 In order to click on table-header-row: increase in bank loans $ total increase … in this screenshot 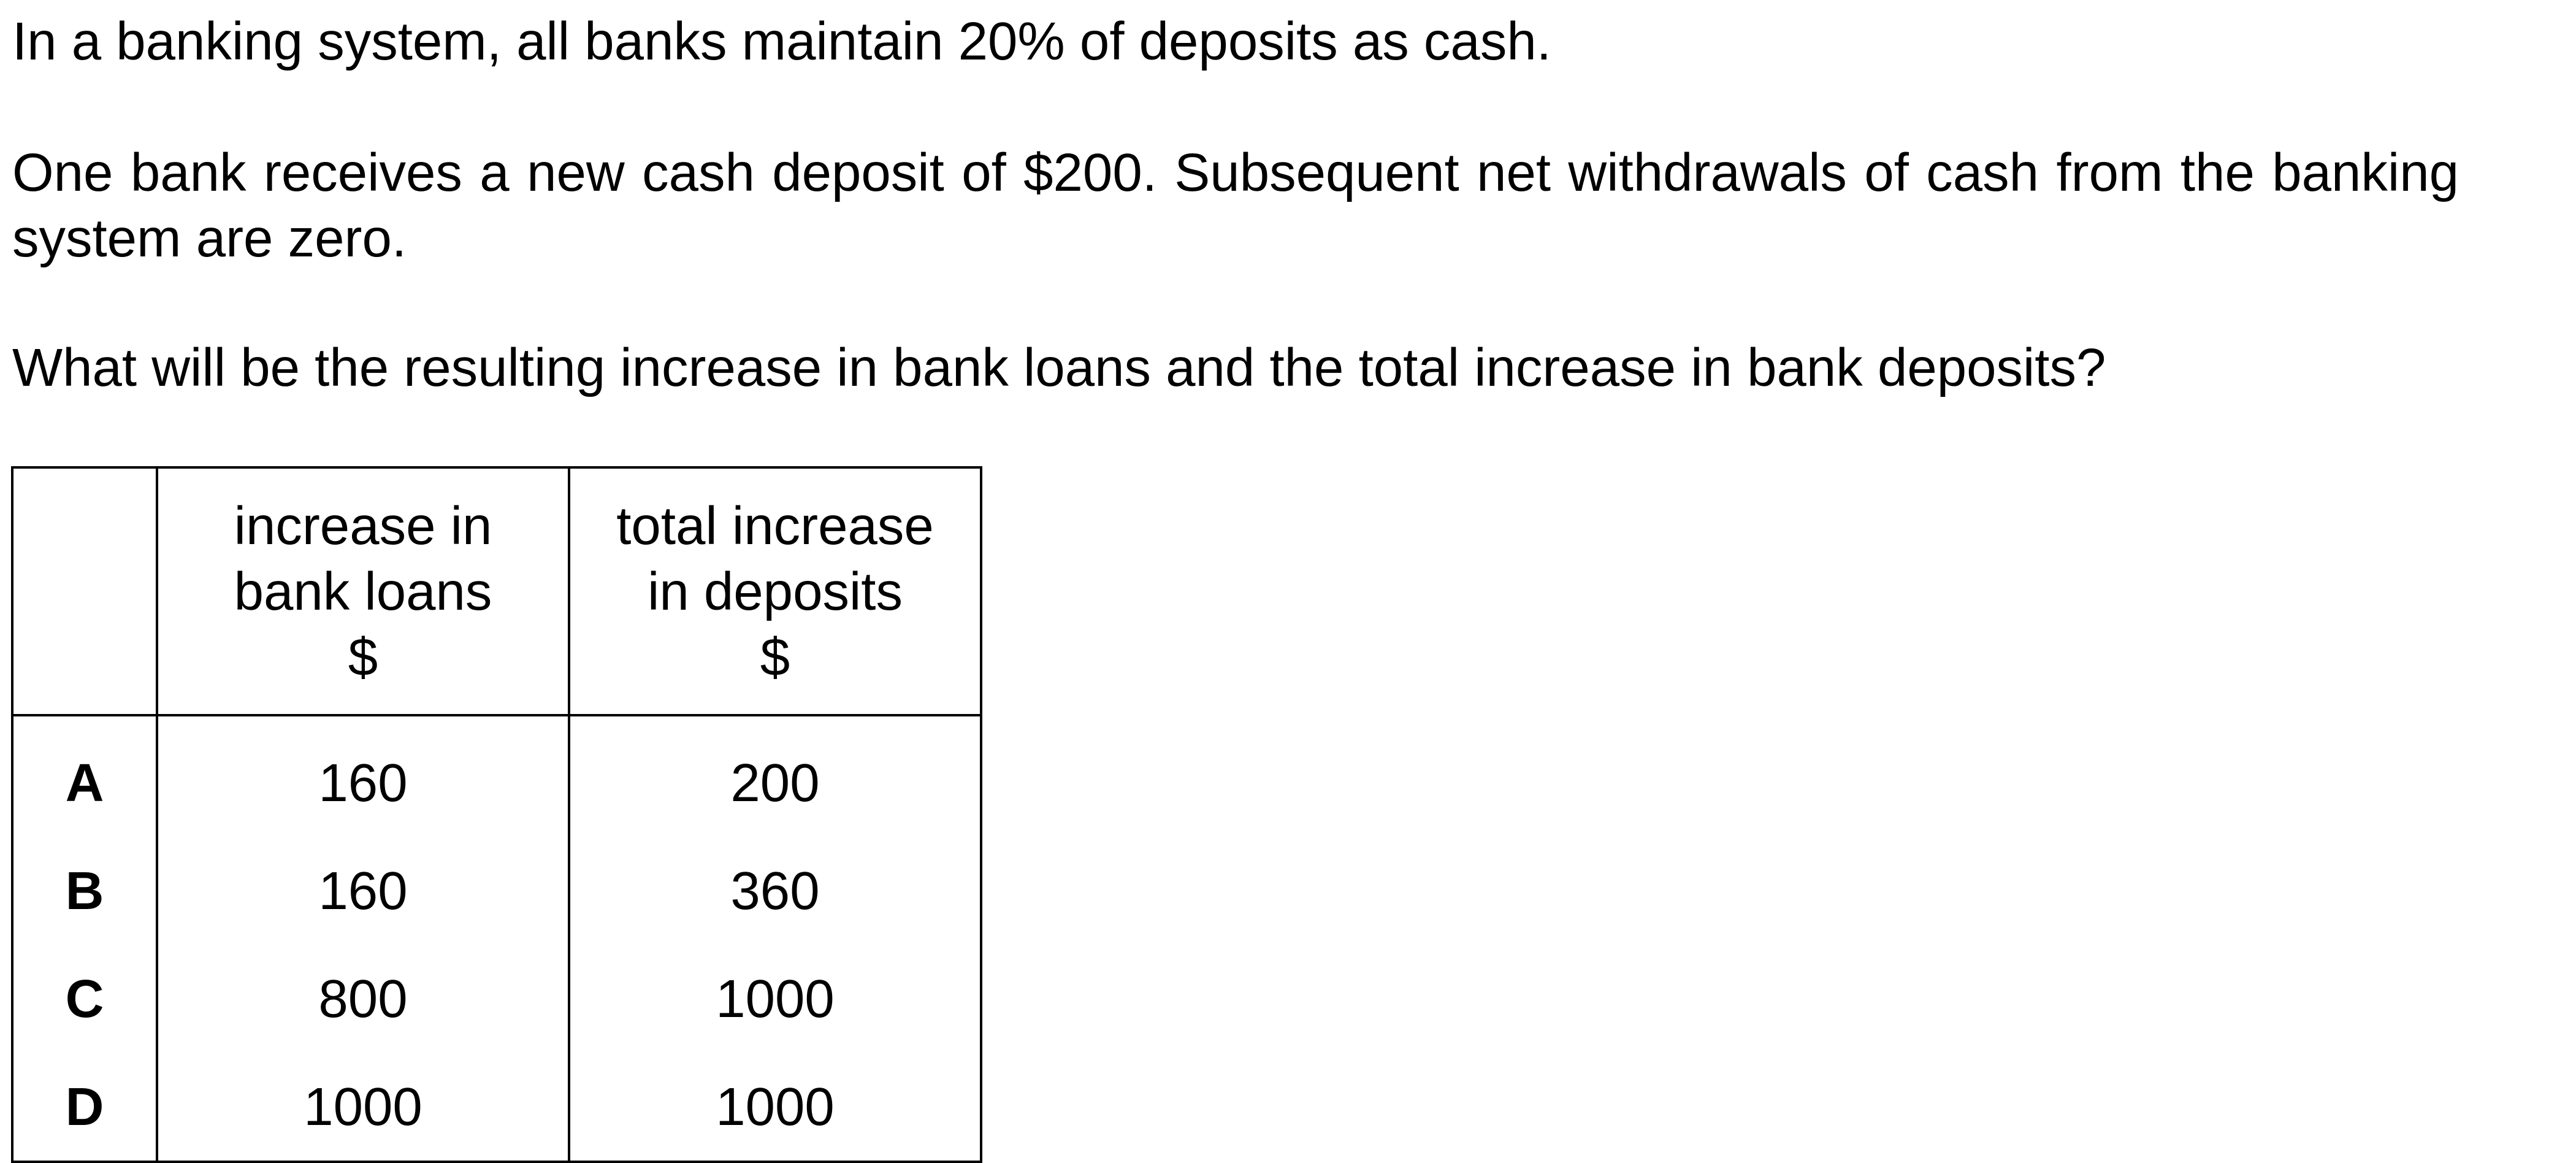, I will do `click(496, 591)`.